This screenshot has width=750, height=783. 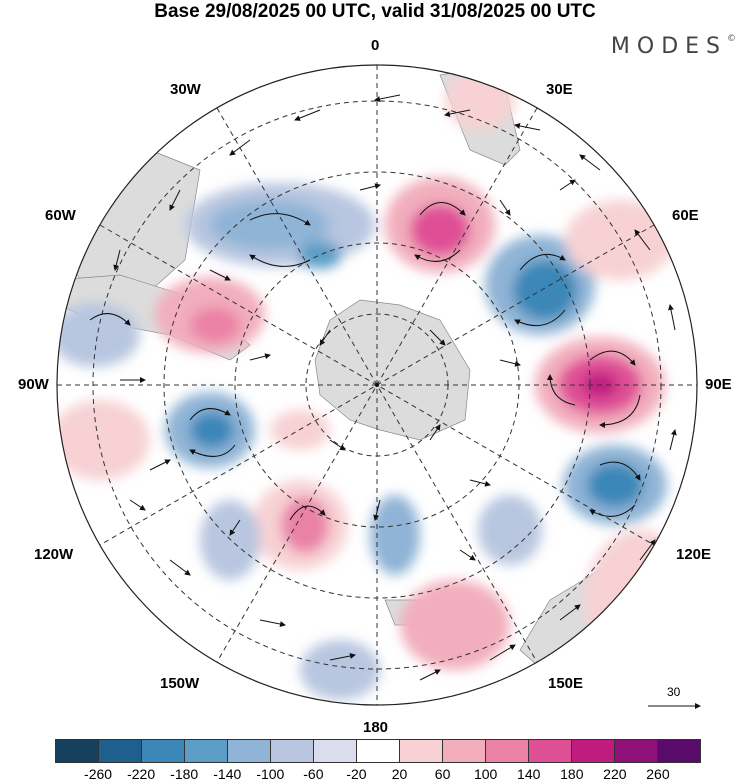 What do you see at coordinates (566, 683) in the screenshot?
I see `lon-label-150e: 150E` at bounding box center [566, 683].